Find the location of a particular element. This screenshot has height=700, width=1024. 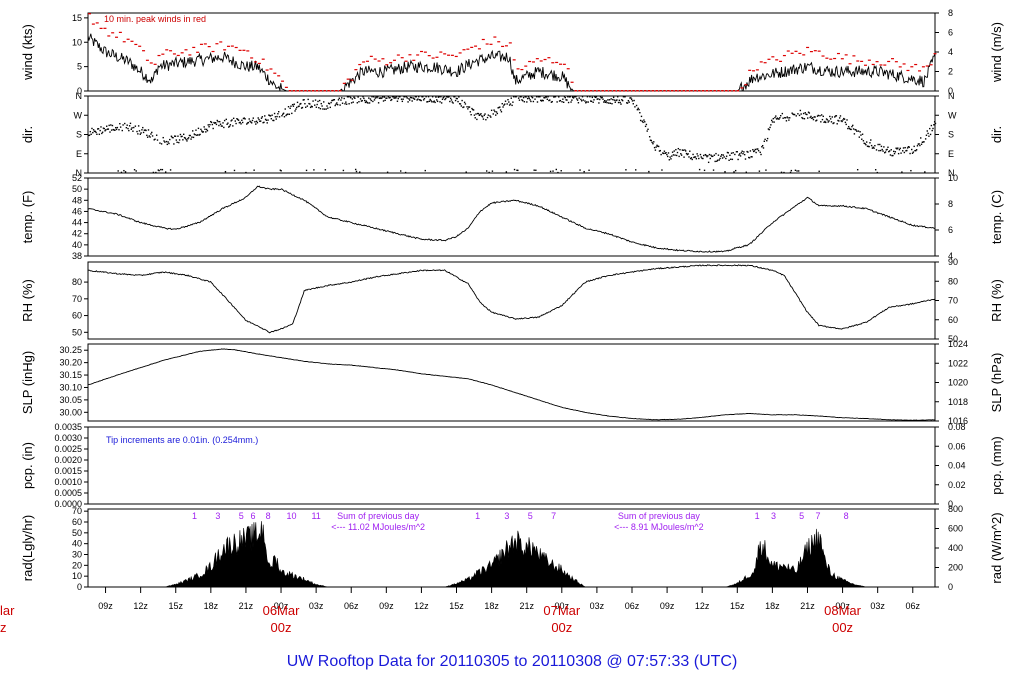

slp-left-tick-label: 30.20 is located at coordinates (70, 363).